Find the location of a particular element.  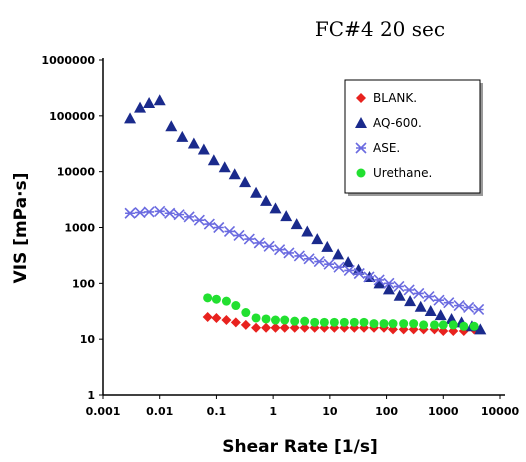

legend: BLANK. AQ-600. ASE. Urethane. is located at coordinates (413, 137).